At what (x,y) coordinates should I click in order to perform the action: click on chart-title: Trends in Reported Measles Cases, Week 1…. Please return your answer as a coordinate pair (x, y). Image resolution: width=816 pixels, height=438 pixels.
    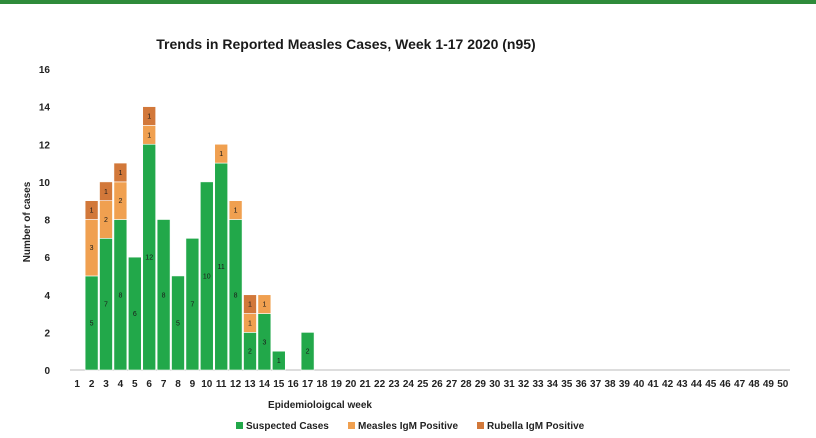
    Looking at the image, I should click on (345, 44).